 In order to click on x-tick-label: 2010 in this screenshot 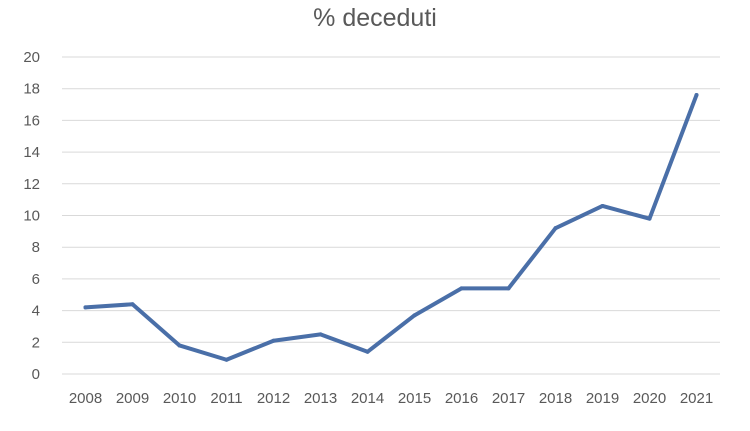, I will do `click(179, 398)`.